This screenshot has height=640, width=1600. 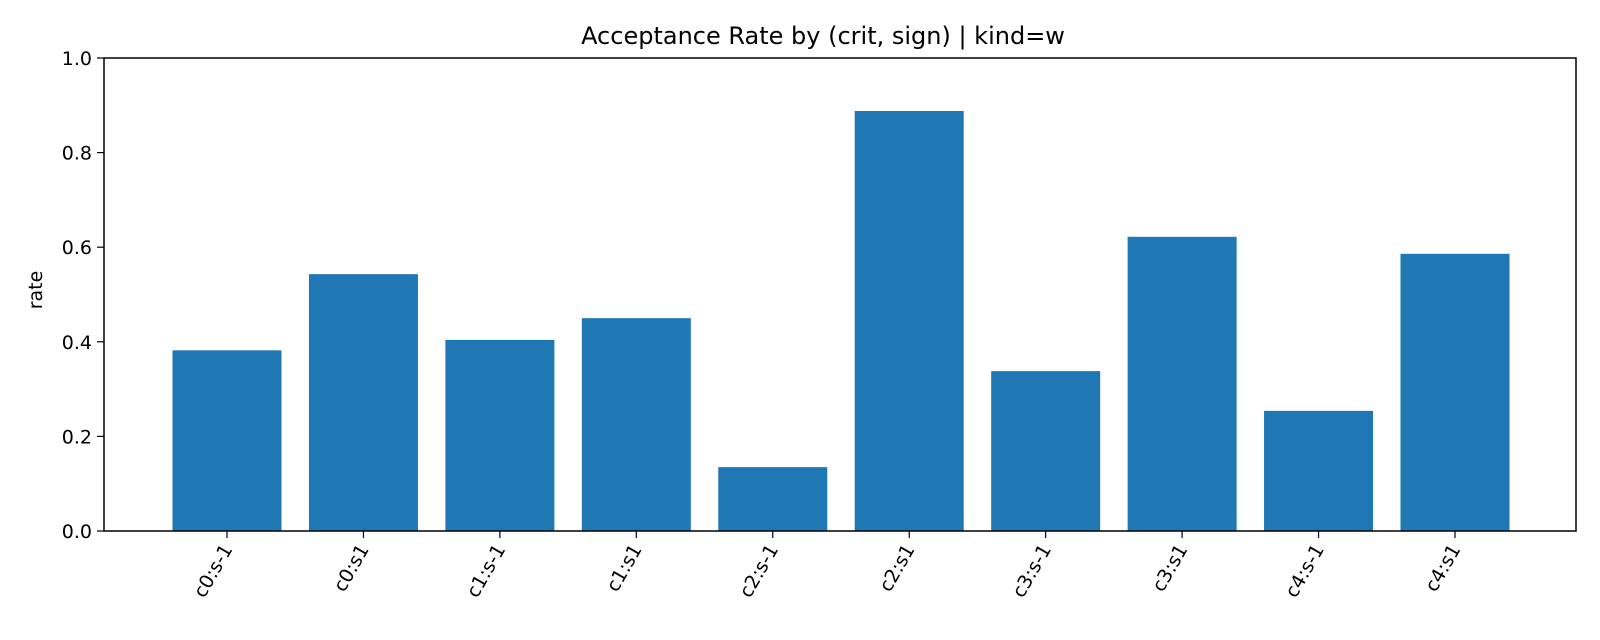 I want to click on x-tick-label: c3:s1, so click(x=1170, y=568).